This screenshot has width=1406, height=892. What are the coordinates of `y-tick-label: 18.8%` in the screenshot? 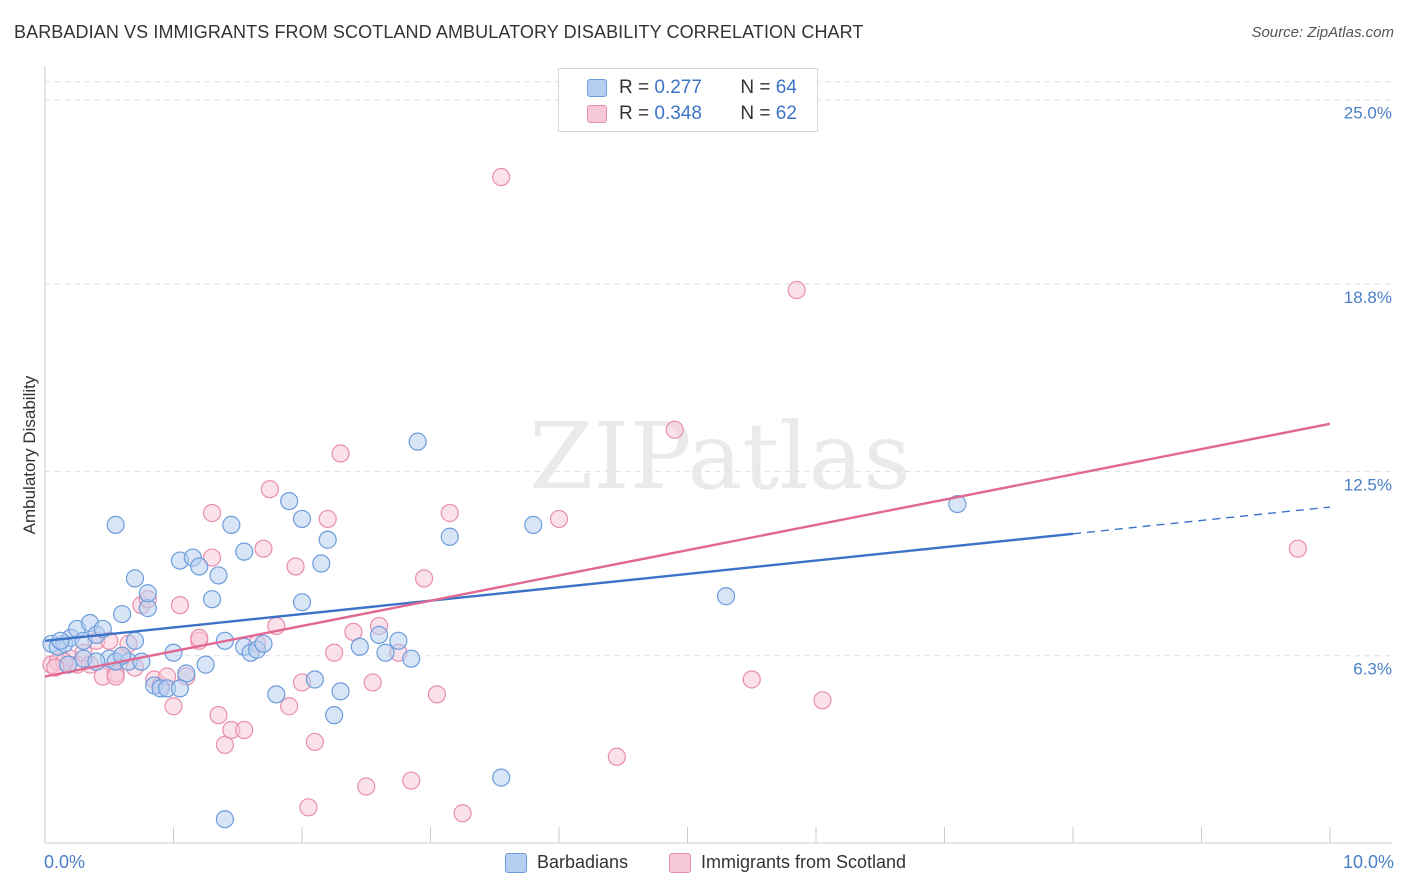 It's located at (1368, 297).